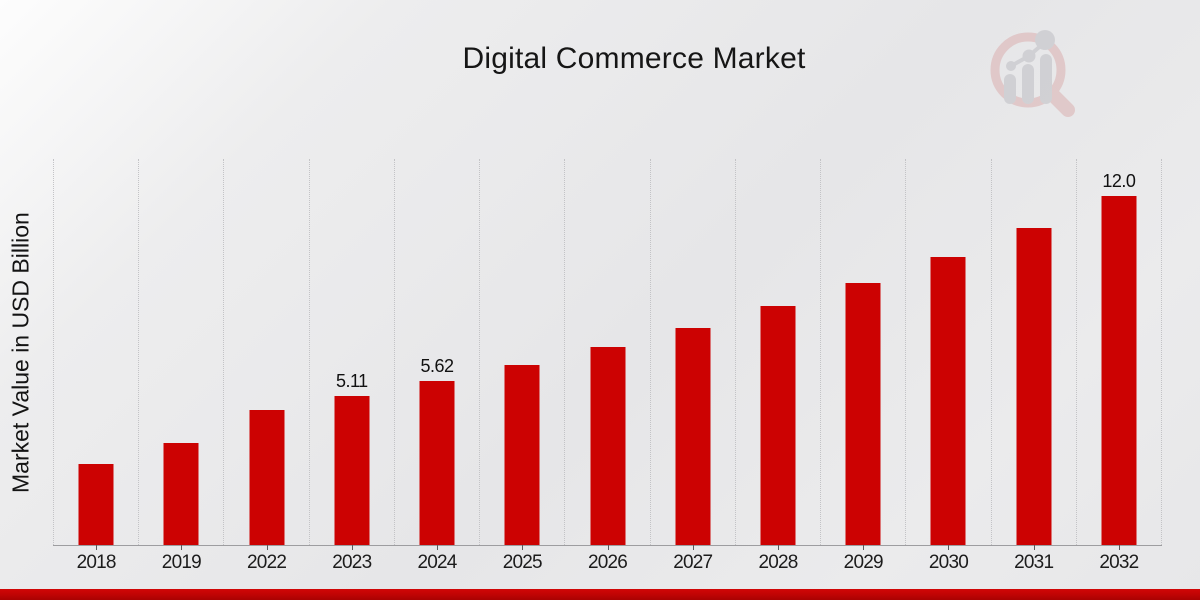  I want to click on bar-2024, so click(437, 463).